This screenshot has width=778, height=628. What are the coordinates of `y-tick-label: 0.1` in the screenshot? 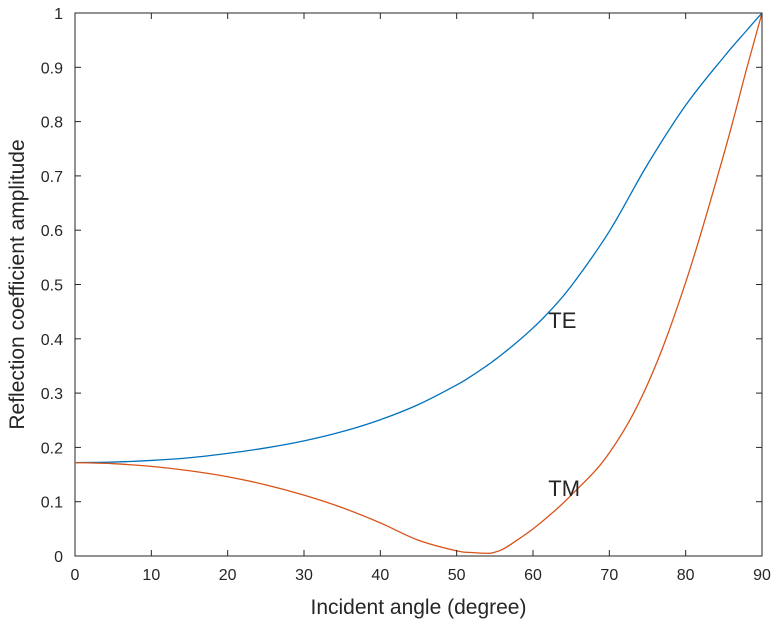 It's located at (52, 503).